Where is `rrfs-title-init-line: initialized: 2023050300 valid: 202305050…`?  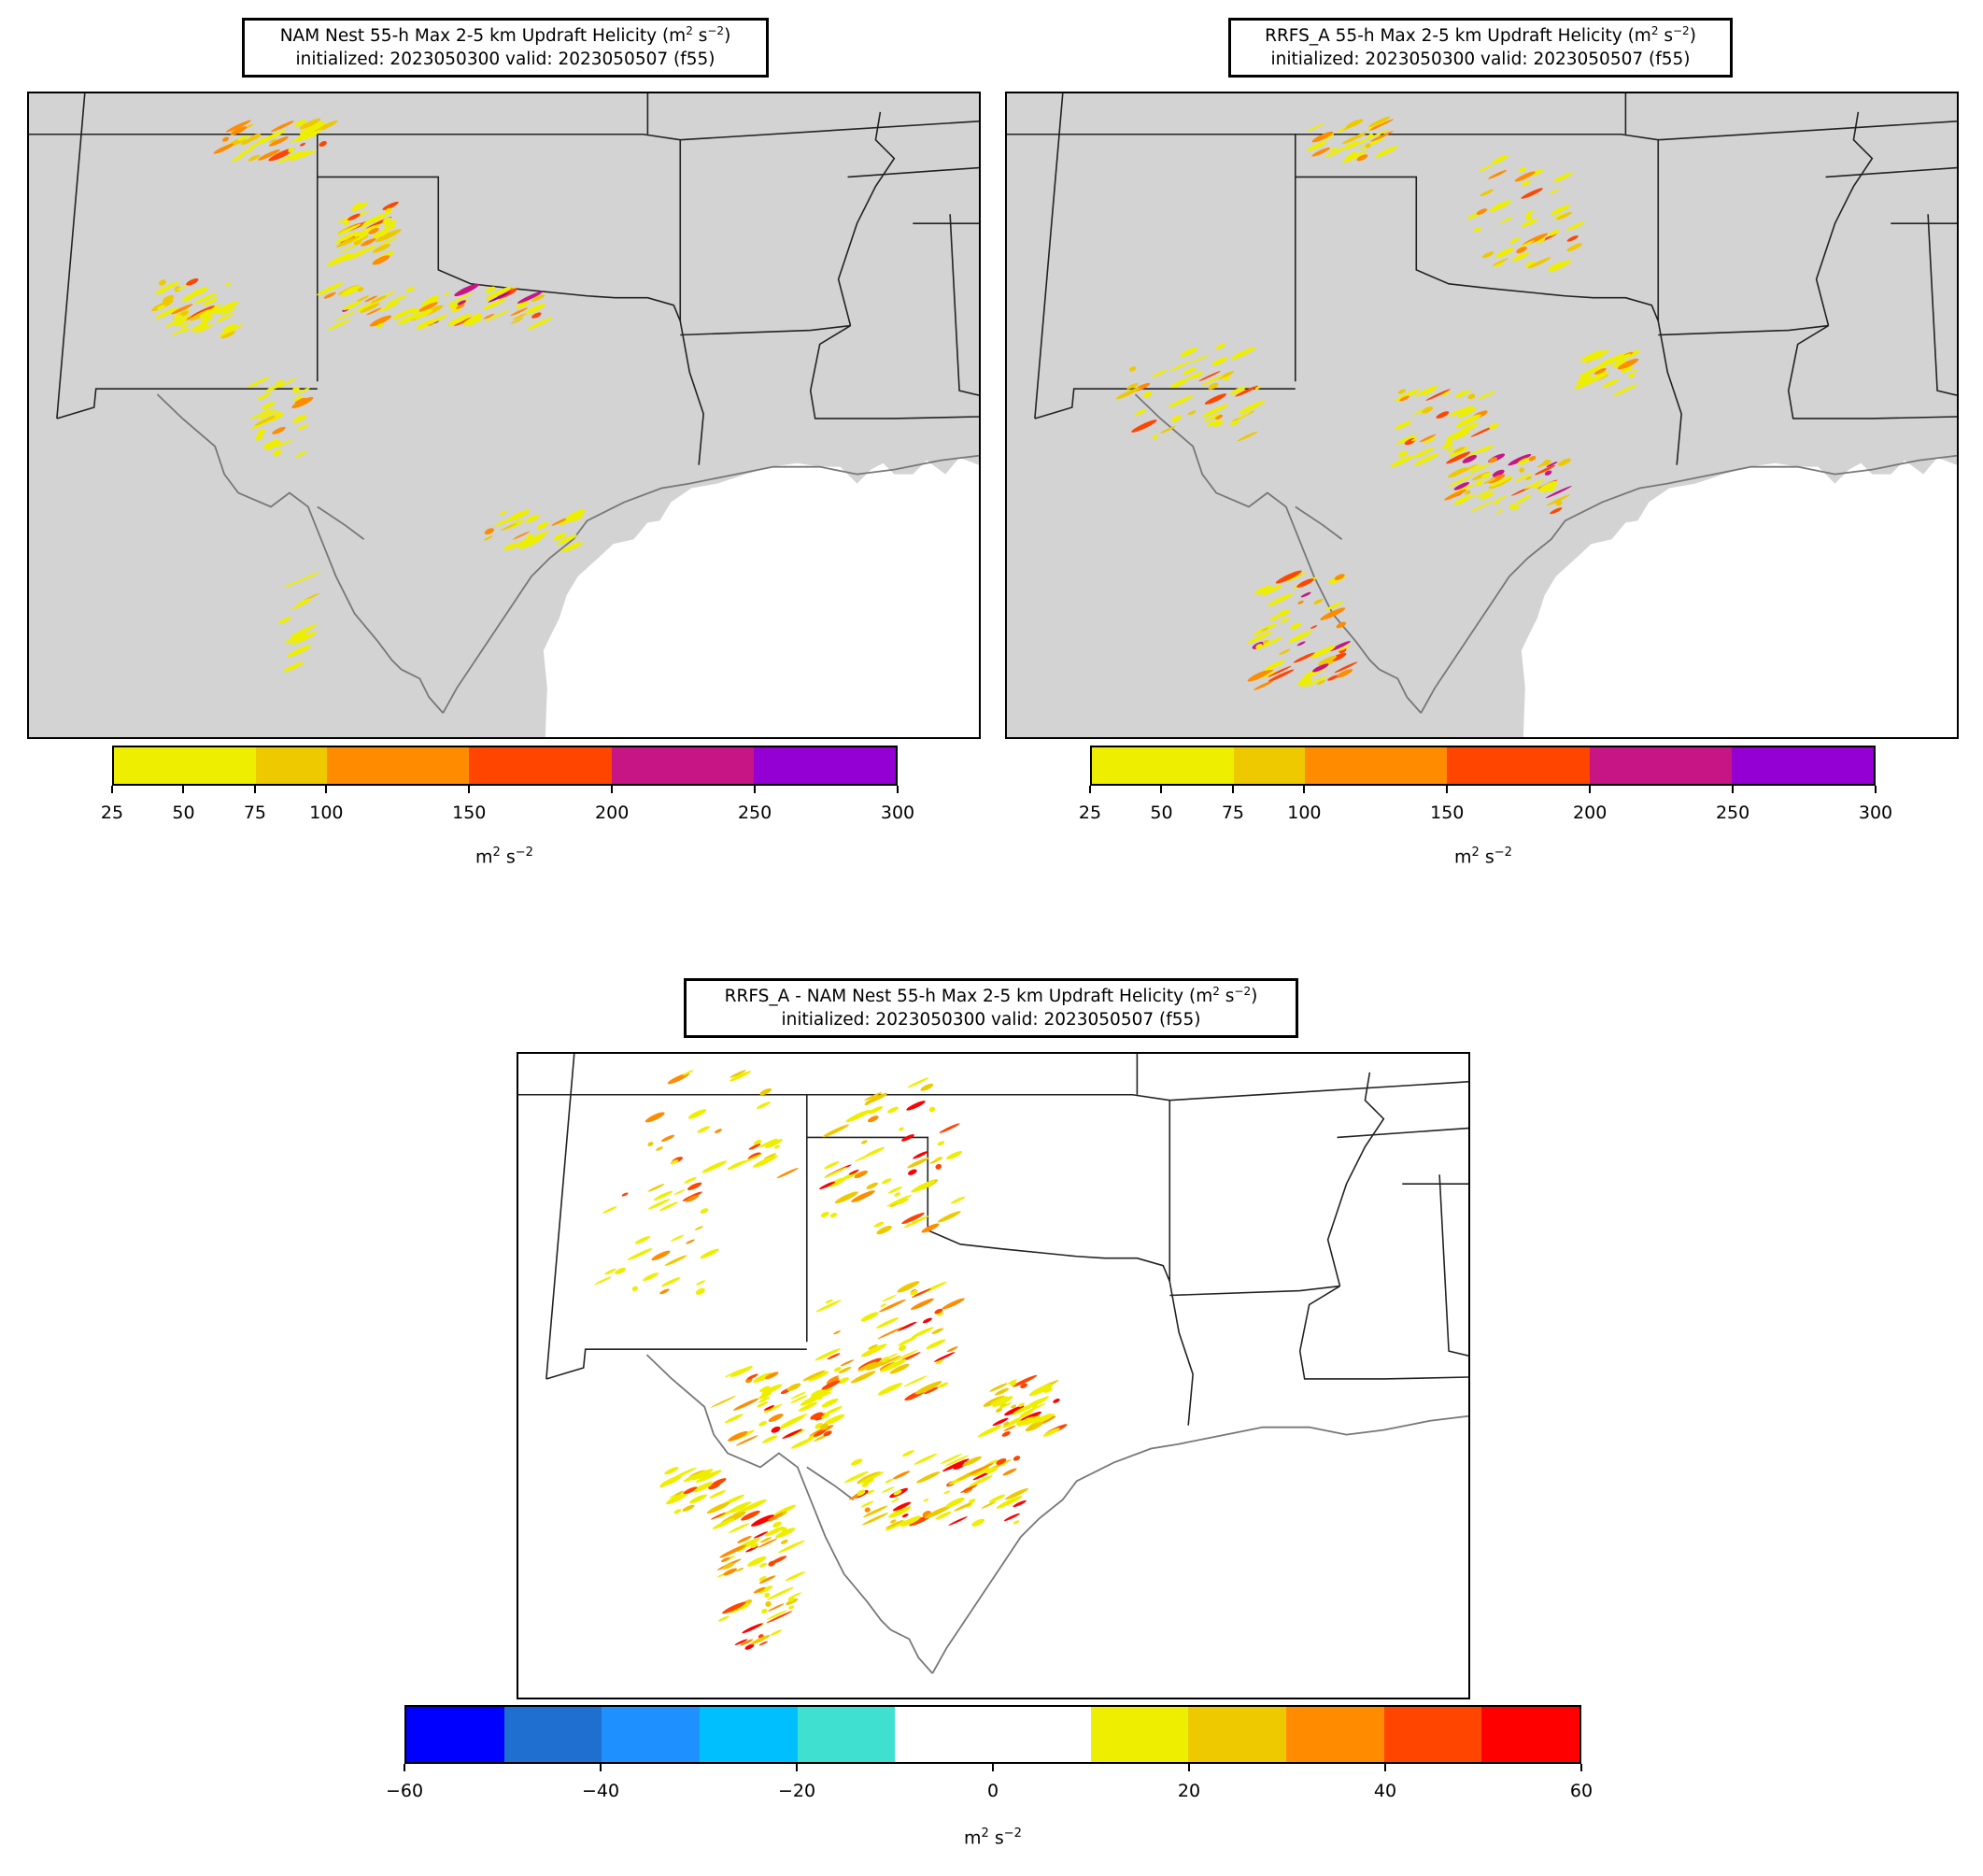 rrfs-title-init-line: initialized: 2023050300 valid: 202305050… is located at coordinates (1480, 59).